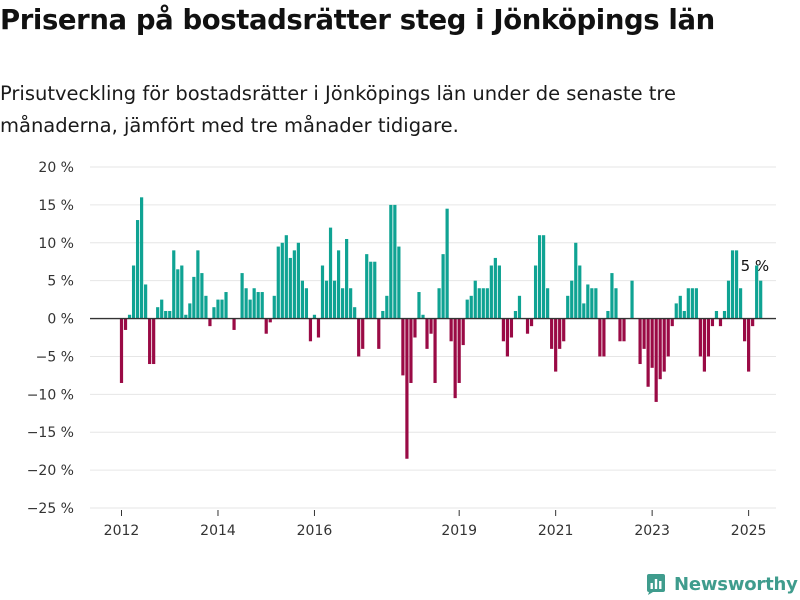 The height and width of the screenshot is (600, 800). What do you see at coordinates (122, 531) in the screenshot?
I see `x-tick-label: 2012` at bounding box center [122, 531].